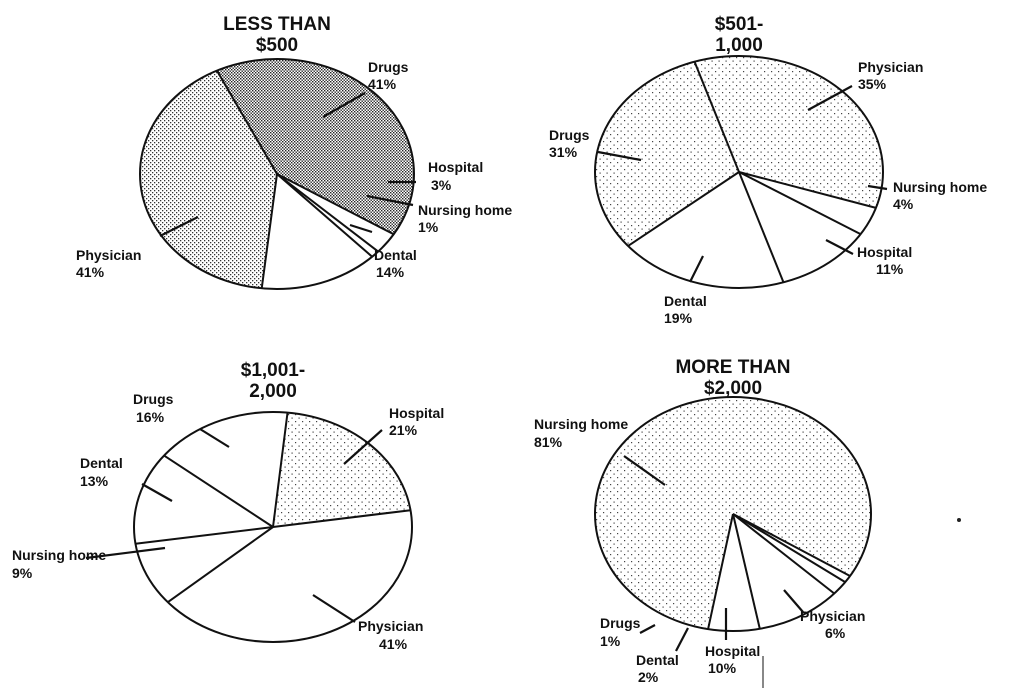  Describe the element at coordinates (441, 185) in the screenshot. I see `slice-value-hospital: 3%` at that location.